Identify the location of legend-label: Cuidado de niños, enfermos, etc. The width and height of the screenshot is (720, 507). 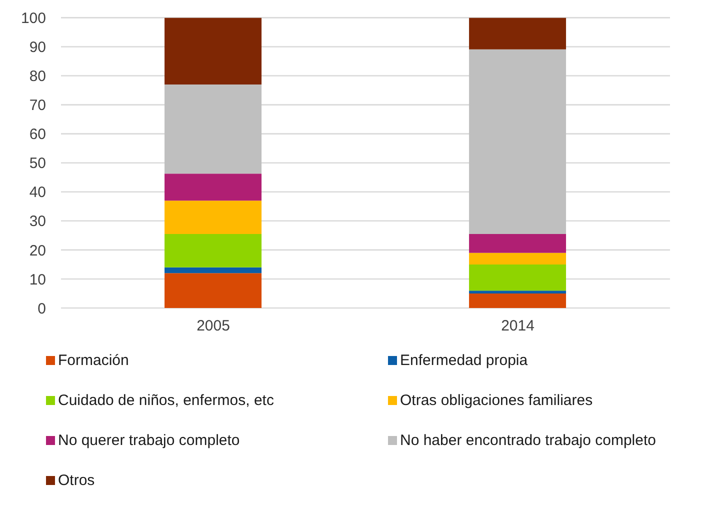
(166, 400).